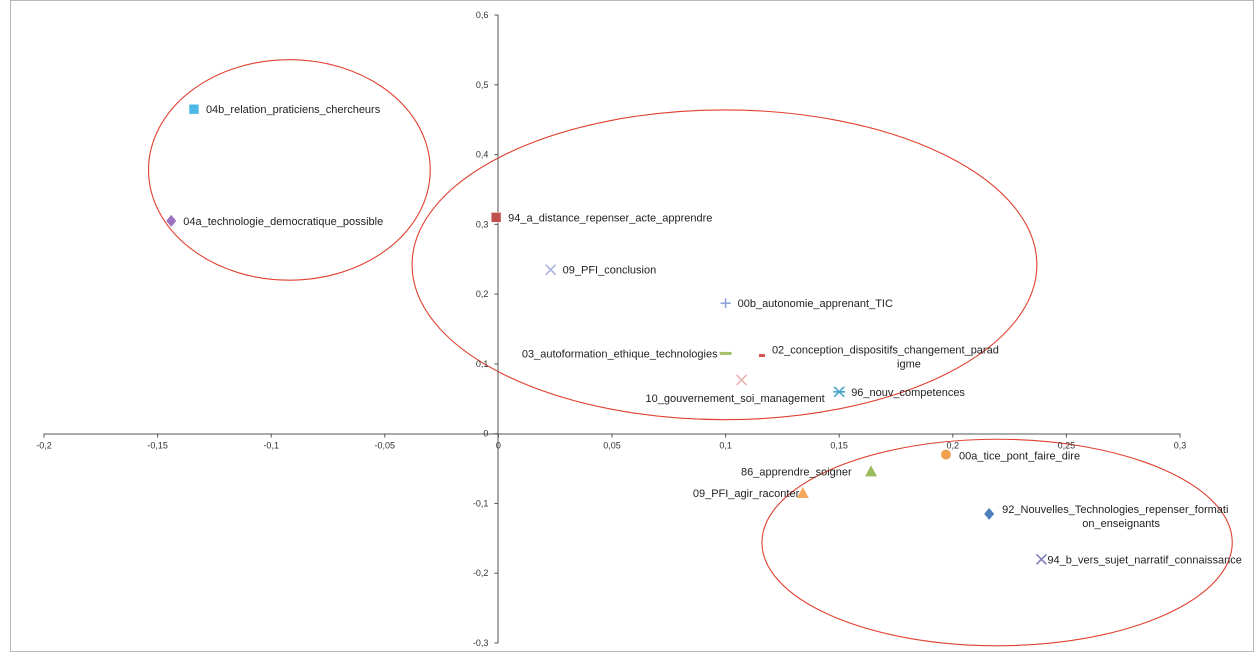 This screenshot has height=658, width=1255. What do you see at coordinates (482, 294) in the screenshot?
I see `y-tick-label: 0,2` at bounding box center [482, 294].